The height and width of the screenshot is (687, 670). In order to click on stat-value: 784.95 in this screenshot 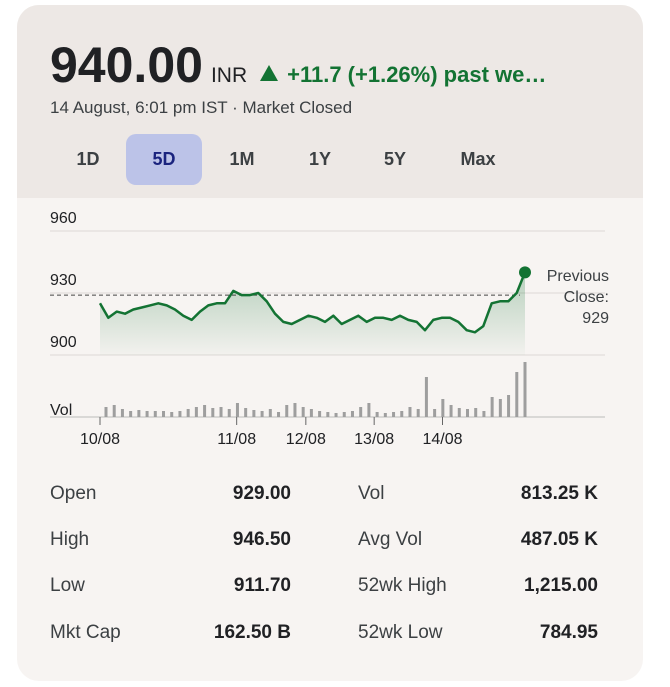, I will do `click(568, 632)`.